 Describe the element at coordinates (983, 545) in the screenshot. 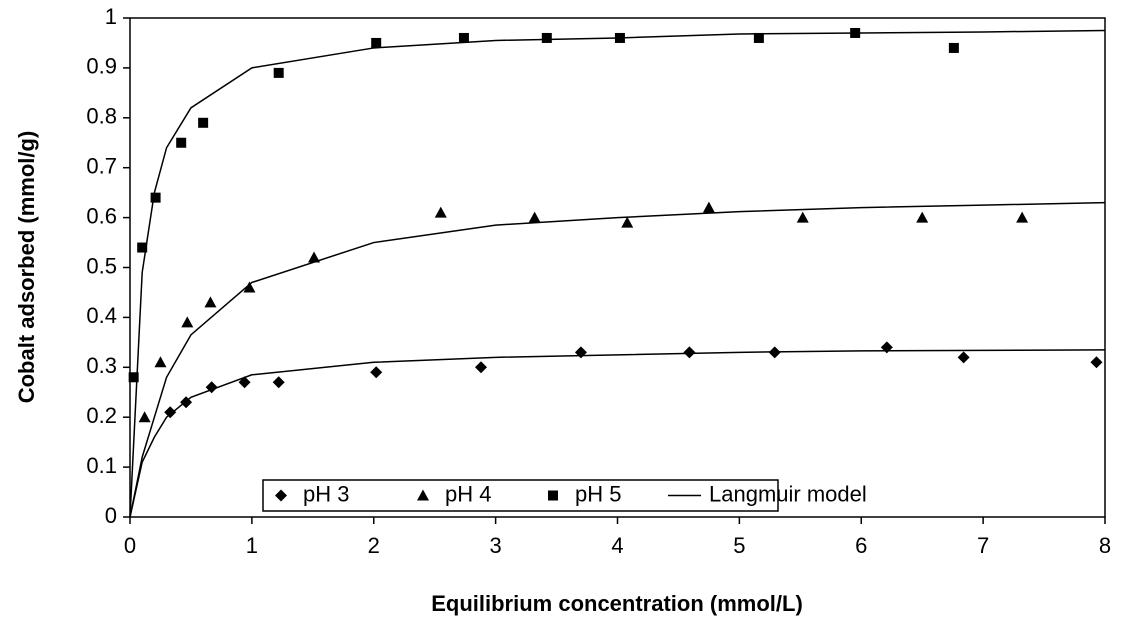

I see `x-tick-label: 7` at that location.